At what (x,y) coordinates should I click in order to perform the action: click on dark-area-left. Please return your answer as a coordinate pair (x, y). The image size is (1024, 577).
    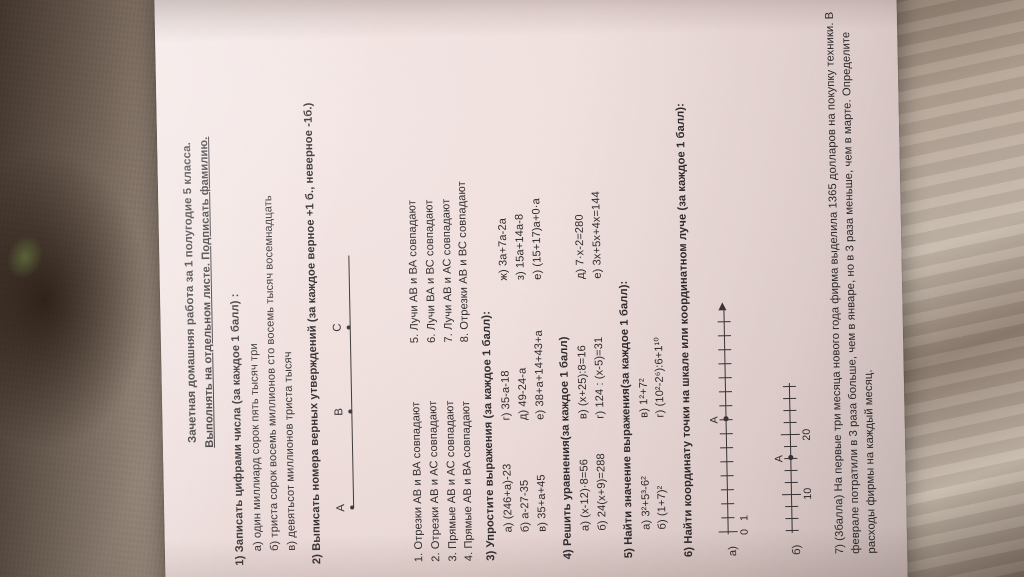
    Looking at the image, I should click on (75, 300).